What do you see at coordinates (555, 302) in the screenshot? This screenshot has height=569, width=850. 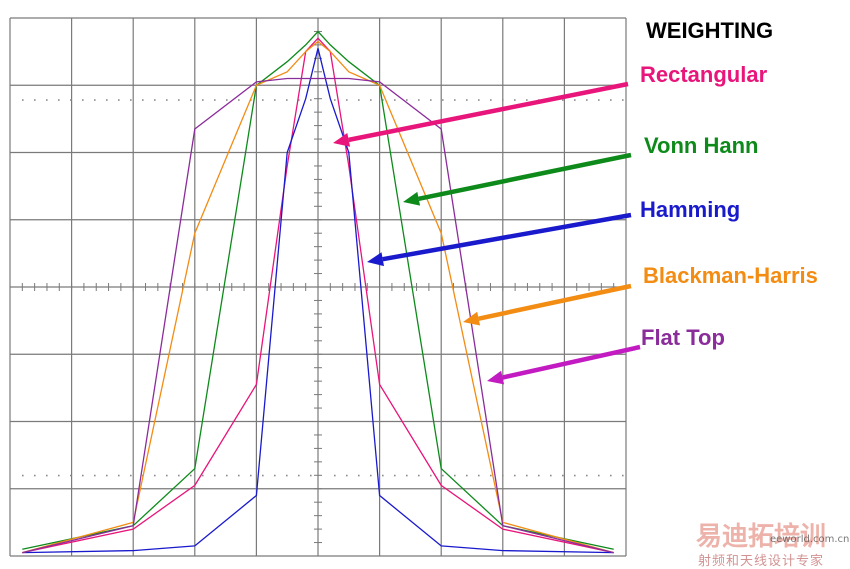 I see `legend-arrow-blackman-harris` at bounding box center [555, 302].